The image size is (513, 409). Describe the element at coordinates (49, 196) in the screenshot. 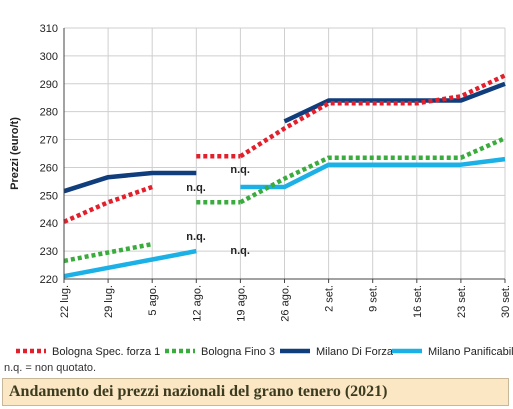

I see `y-tick-label: 250` at that location.